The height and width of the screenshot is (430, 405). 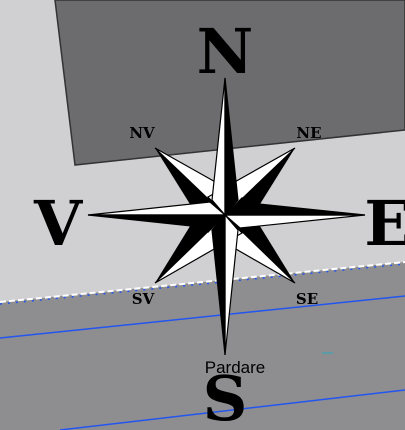 I want to click on rose-point-n-dark, so click(x=231, y=147).